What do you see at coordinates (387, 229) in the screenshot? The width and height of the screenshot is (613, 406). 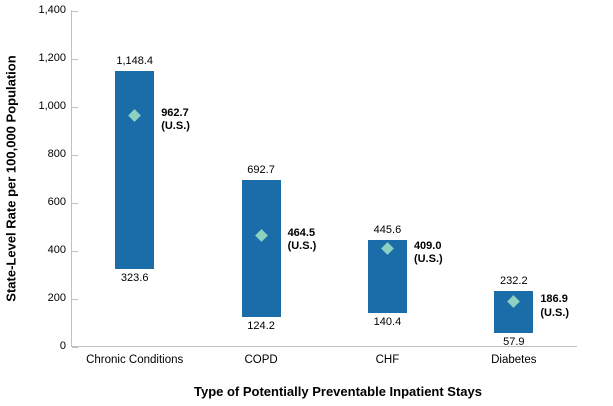 I see `bar-max-label: 445.6` at bounding box center [387, 229].